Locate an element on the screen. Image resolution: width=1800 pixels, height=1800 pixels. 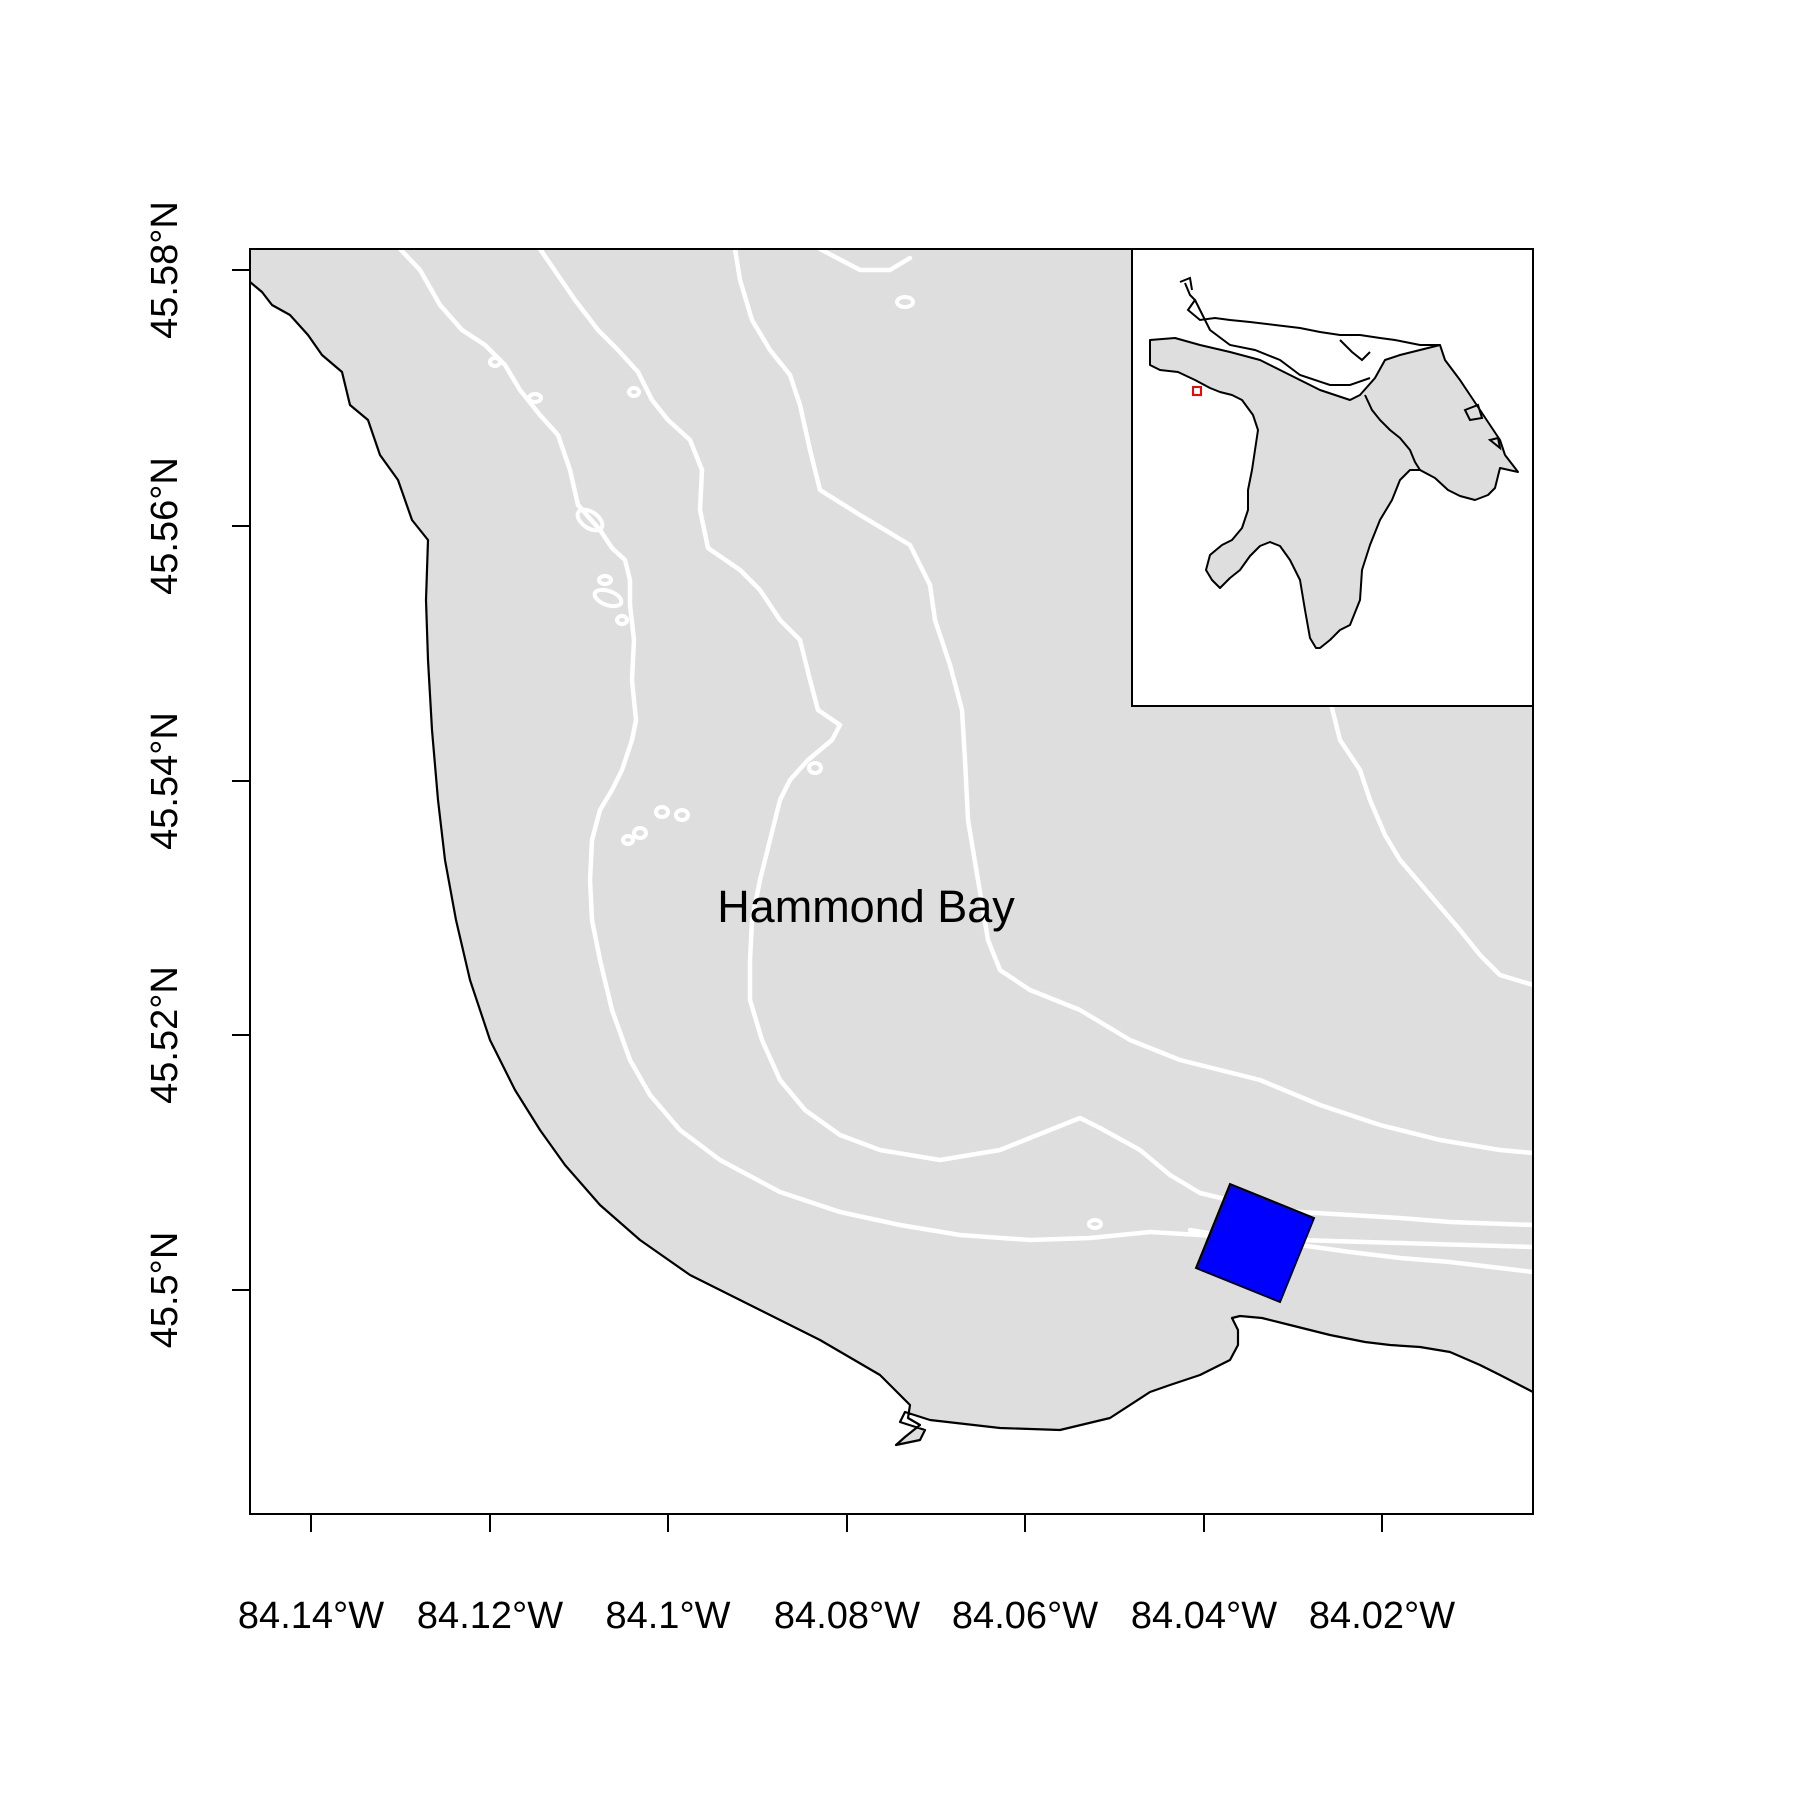
inset-map is located at coordinates (1332, 477).